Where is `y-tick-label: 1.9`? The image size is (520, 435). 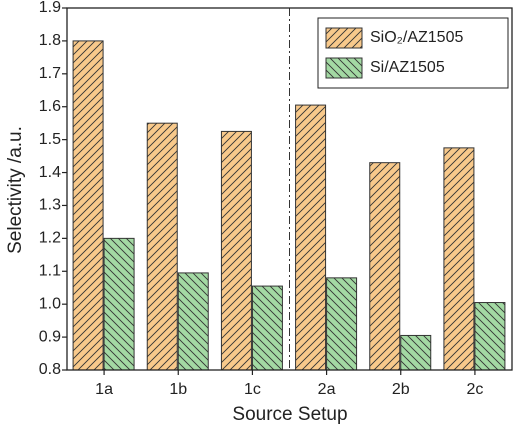
y-tick-label: 1.9 is located at coordinates (50, 8).